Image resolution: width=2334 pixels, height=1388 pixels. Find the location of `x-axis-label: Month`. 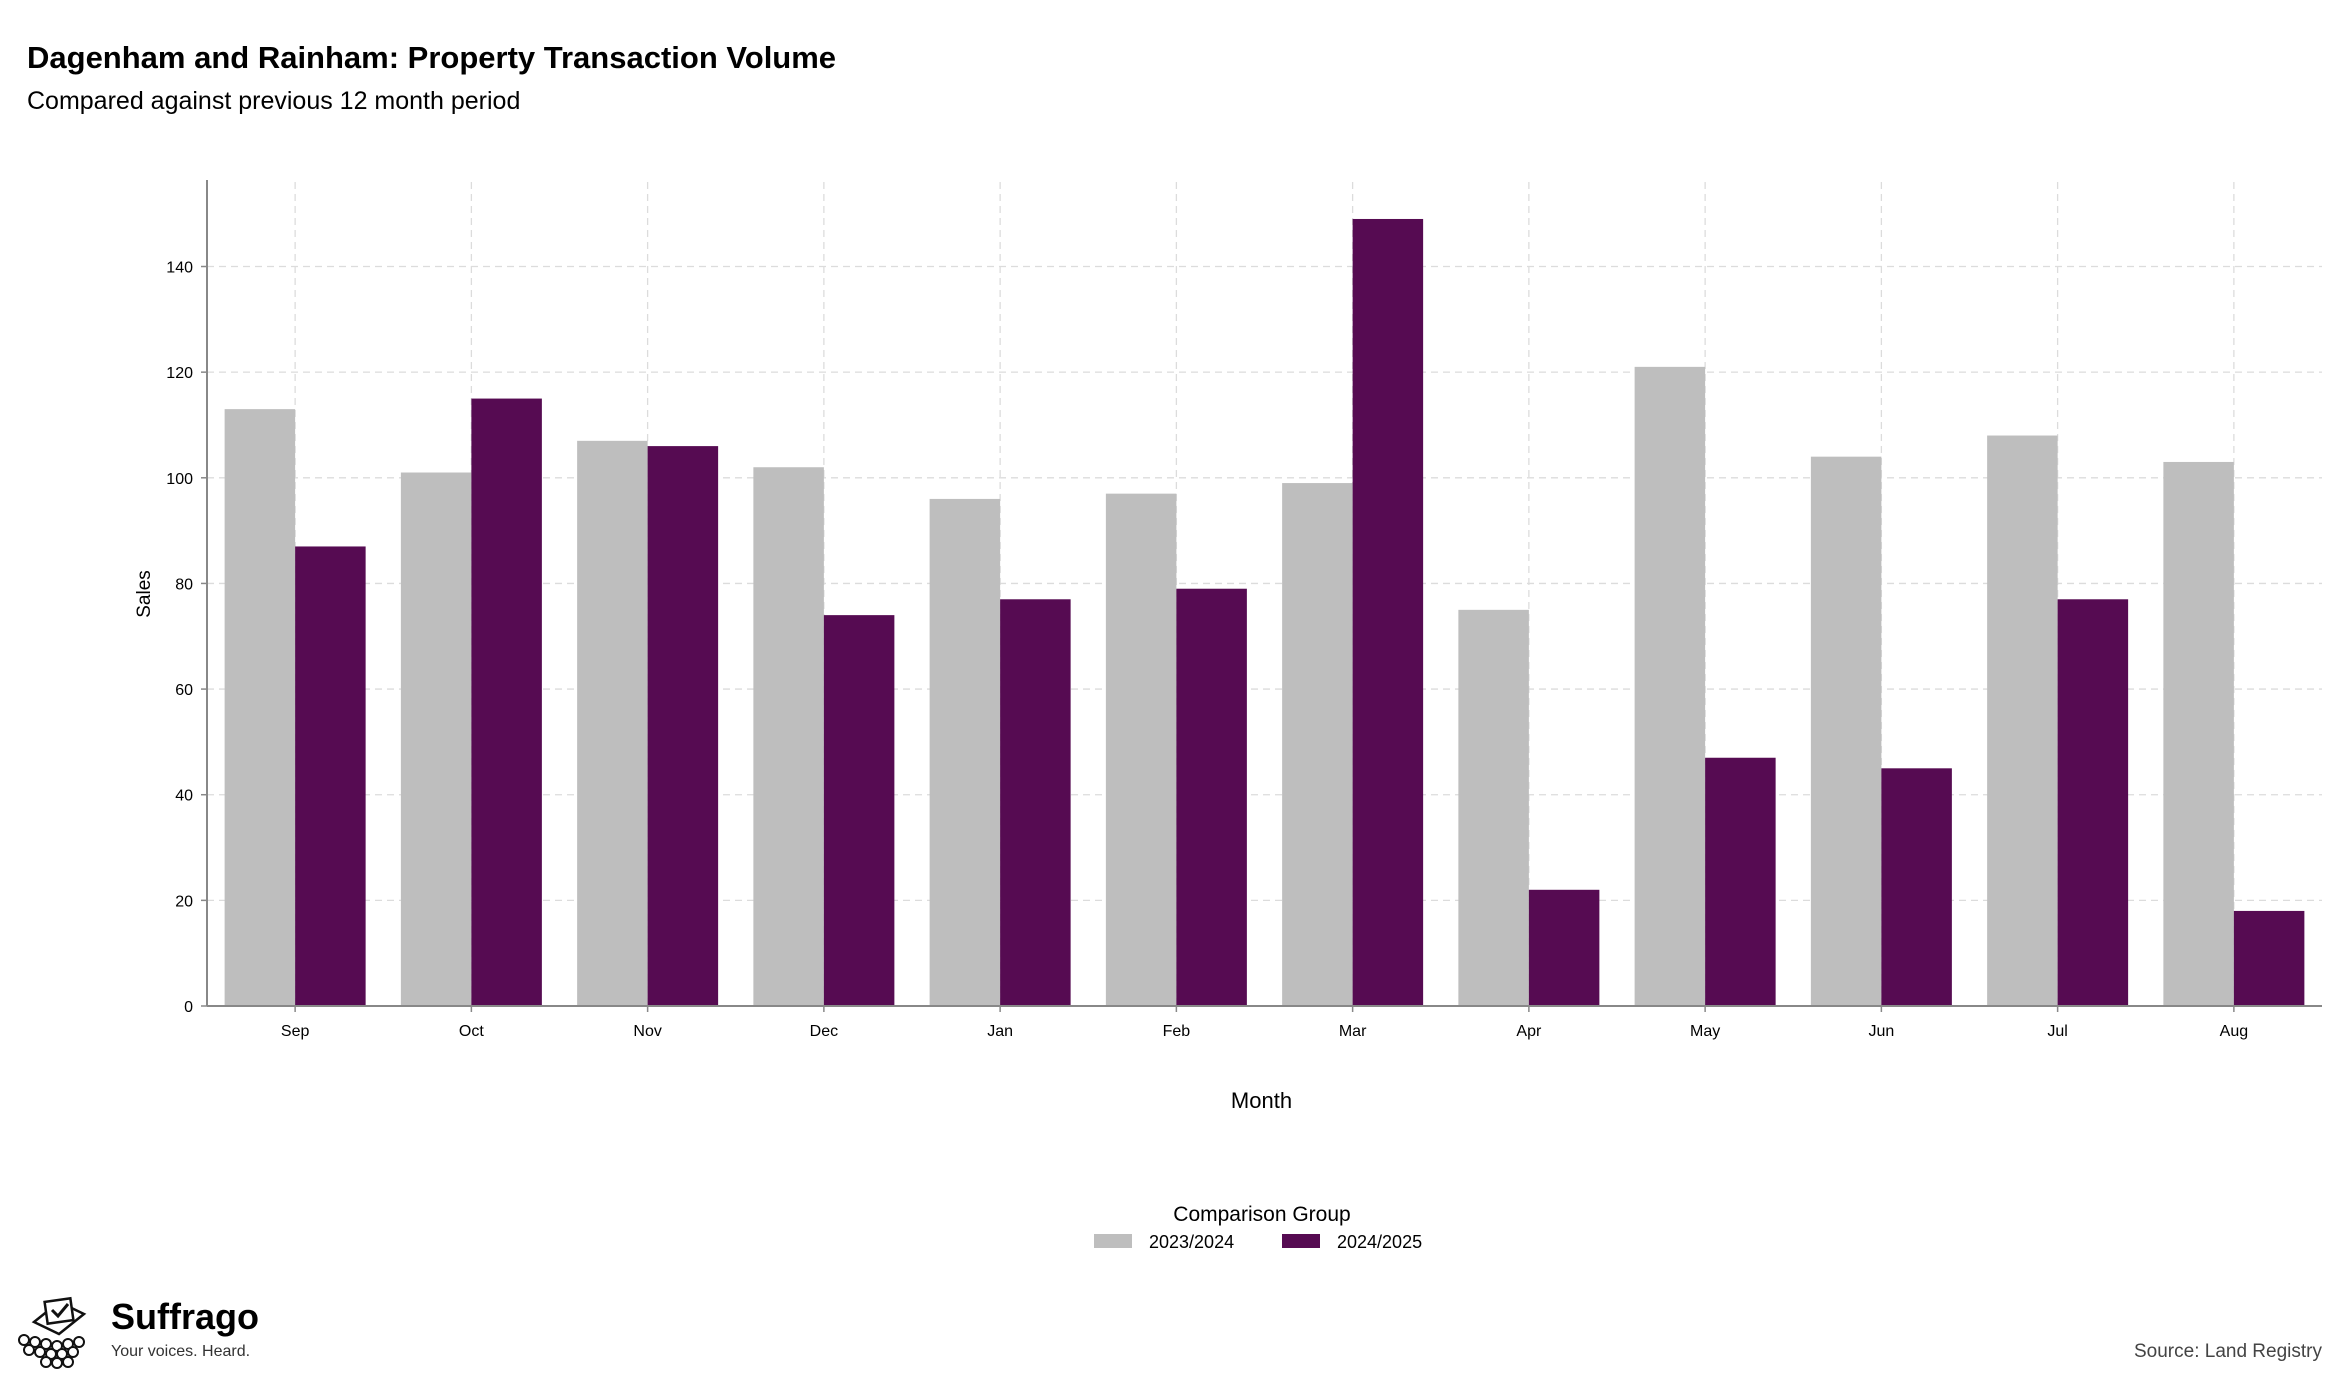

x-axis-label: Month is located at coordinates (1261, 1100).